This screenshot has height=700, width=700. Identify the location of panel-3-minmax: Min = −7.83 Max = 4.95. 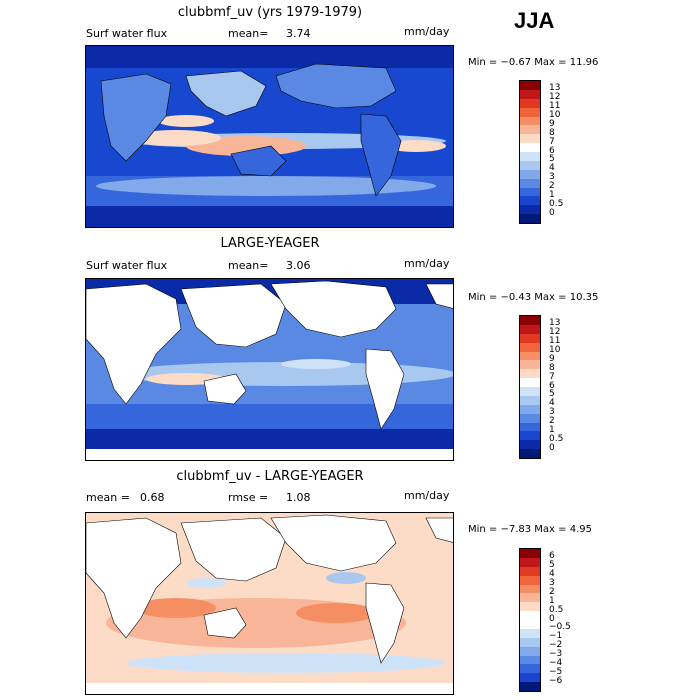
(530, 529).